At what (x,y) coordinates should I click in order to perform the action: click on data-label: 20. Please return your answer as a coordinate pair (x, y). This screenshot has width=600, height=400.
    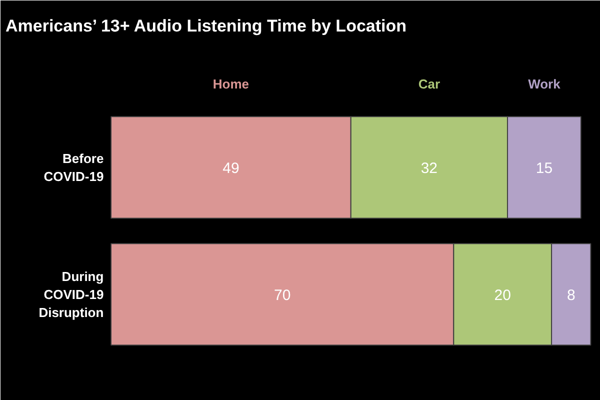
    Looking at the image, I should click on (502, 295).